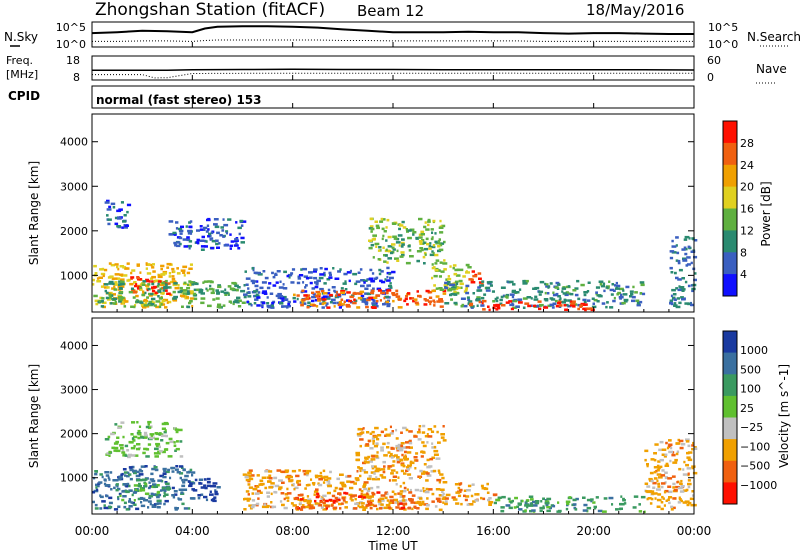 The height and width of the screenshot is (554, 800). What do you see at coordinates (351, 97) in the screenshot?
I see `cpid-panel: CPID normal (fast stereo) 153` at bounding box center [351, 97].